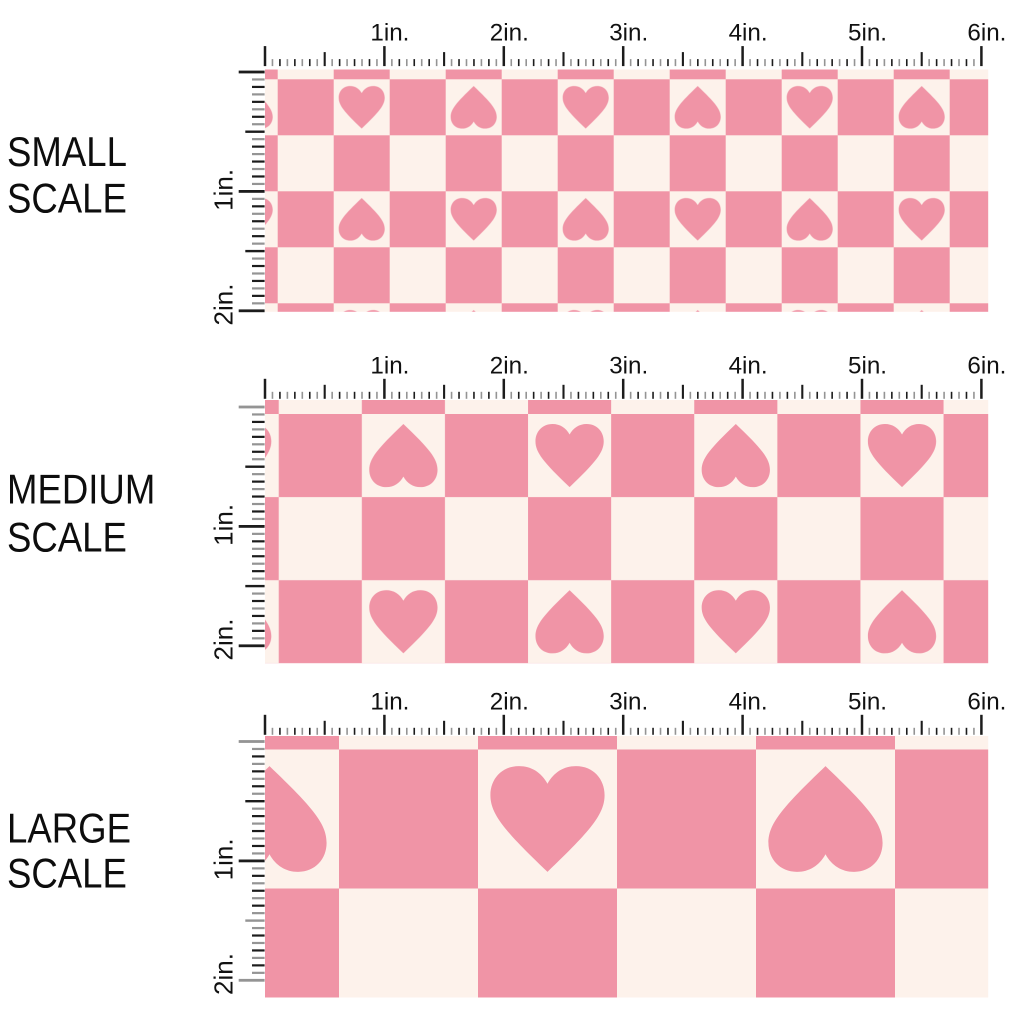  Describe the element at coordinates (81, 489) in the screenshot. I see `svg-text: MEDIUM` at that location.